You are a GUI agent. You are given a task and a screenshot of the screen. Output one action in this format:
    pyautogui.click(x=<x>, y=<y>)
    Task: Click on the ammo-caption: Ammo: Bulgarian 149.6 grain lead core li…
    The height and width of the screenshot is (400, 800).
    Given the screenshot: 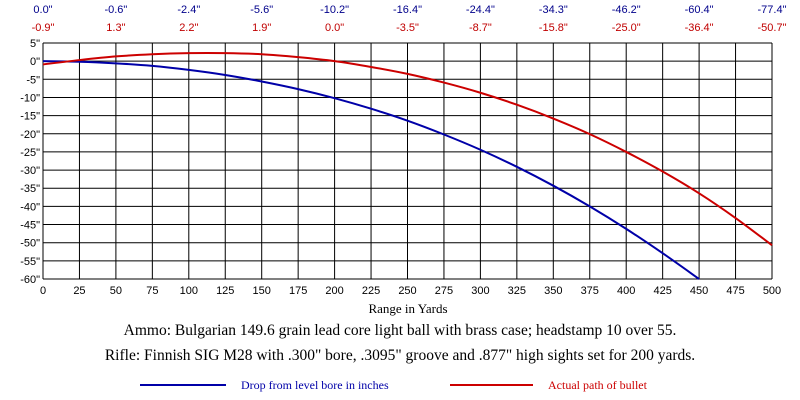 What is the action you would take?
    pyautogui.click(x=400, y=330)
    